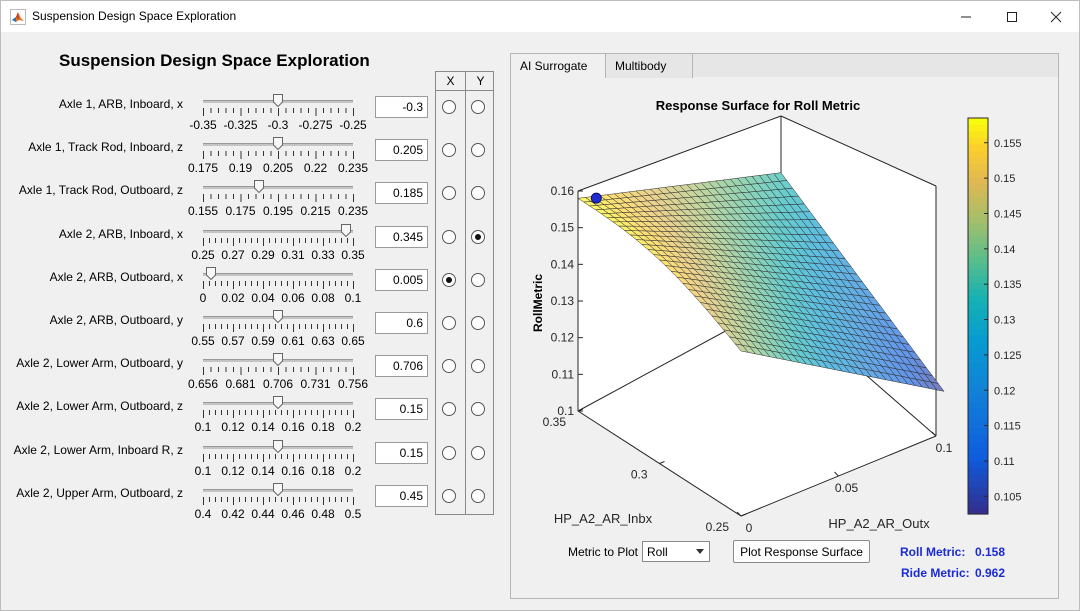 Image resolution: width=1080 pixels, height=611 pixels. What do you see at coordinates (99, 363) in the screenshot?
I see `parameter-label: Axle 2, Lower Arm, Outboard, y` at bounding box center [99, 363].